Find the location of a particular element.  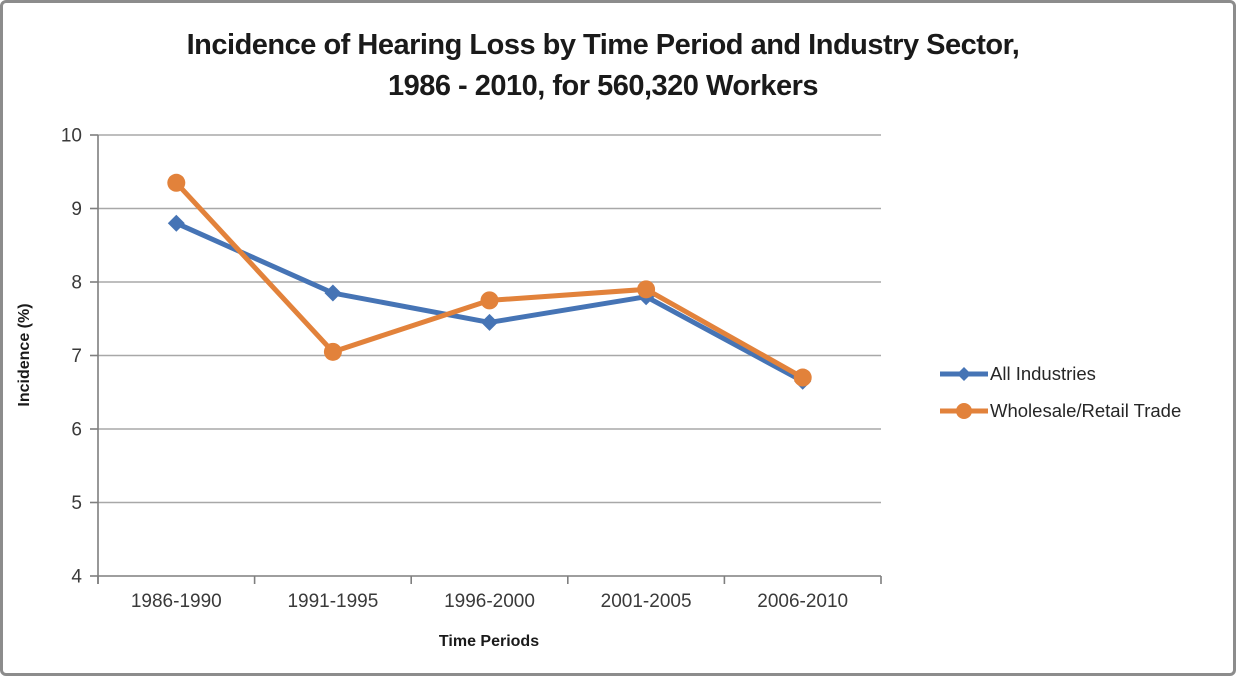

line-circle-marker-icon is located at coordinates (964, 411).